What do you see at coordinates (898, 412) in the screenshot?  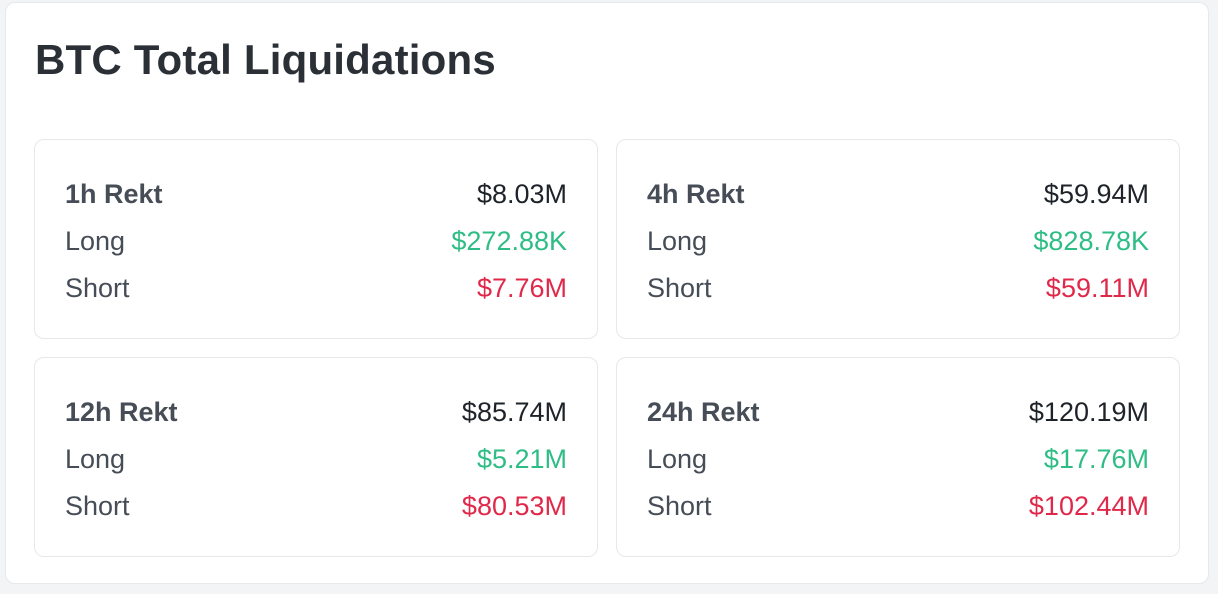 I see `total-row: 24h Rekt $120.19M` at bounding box center [898, 412].